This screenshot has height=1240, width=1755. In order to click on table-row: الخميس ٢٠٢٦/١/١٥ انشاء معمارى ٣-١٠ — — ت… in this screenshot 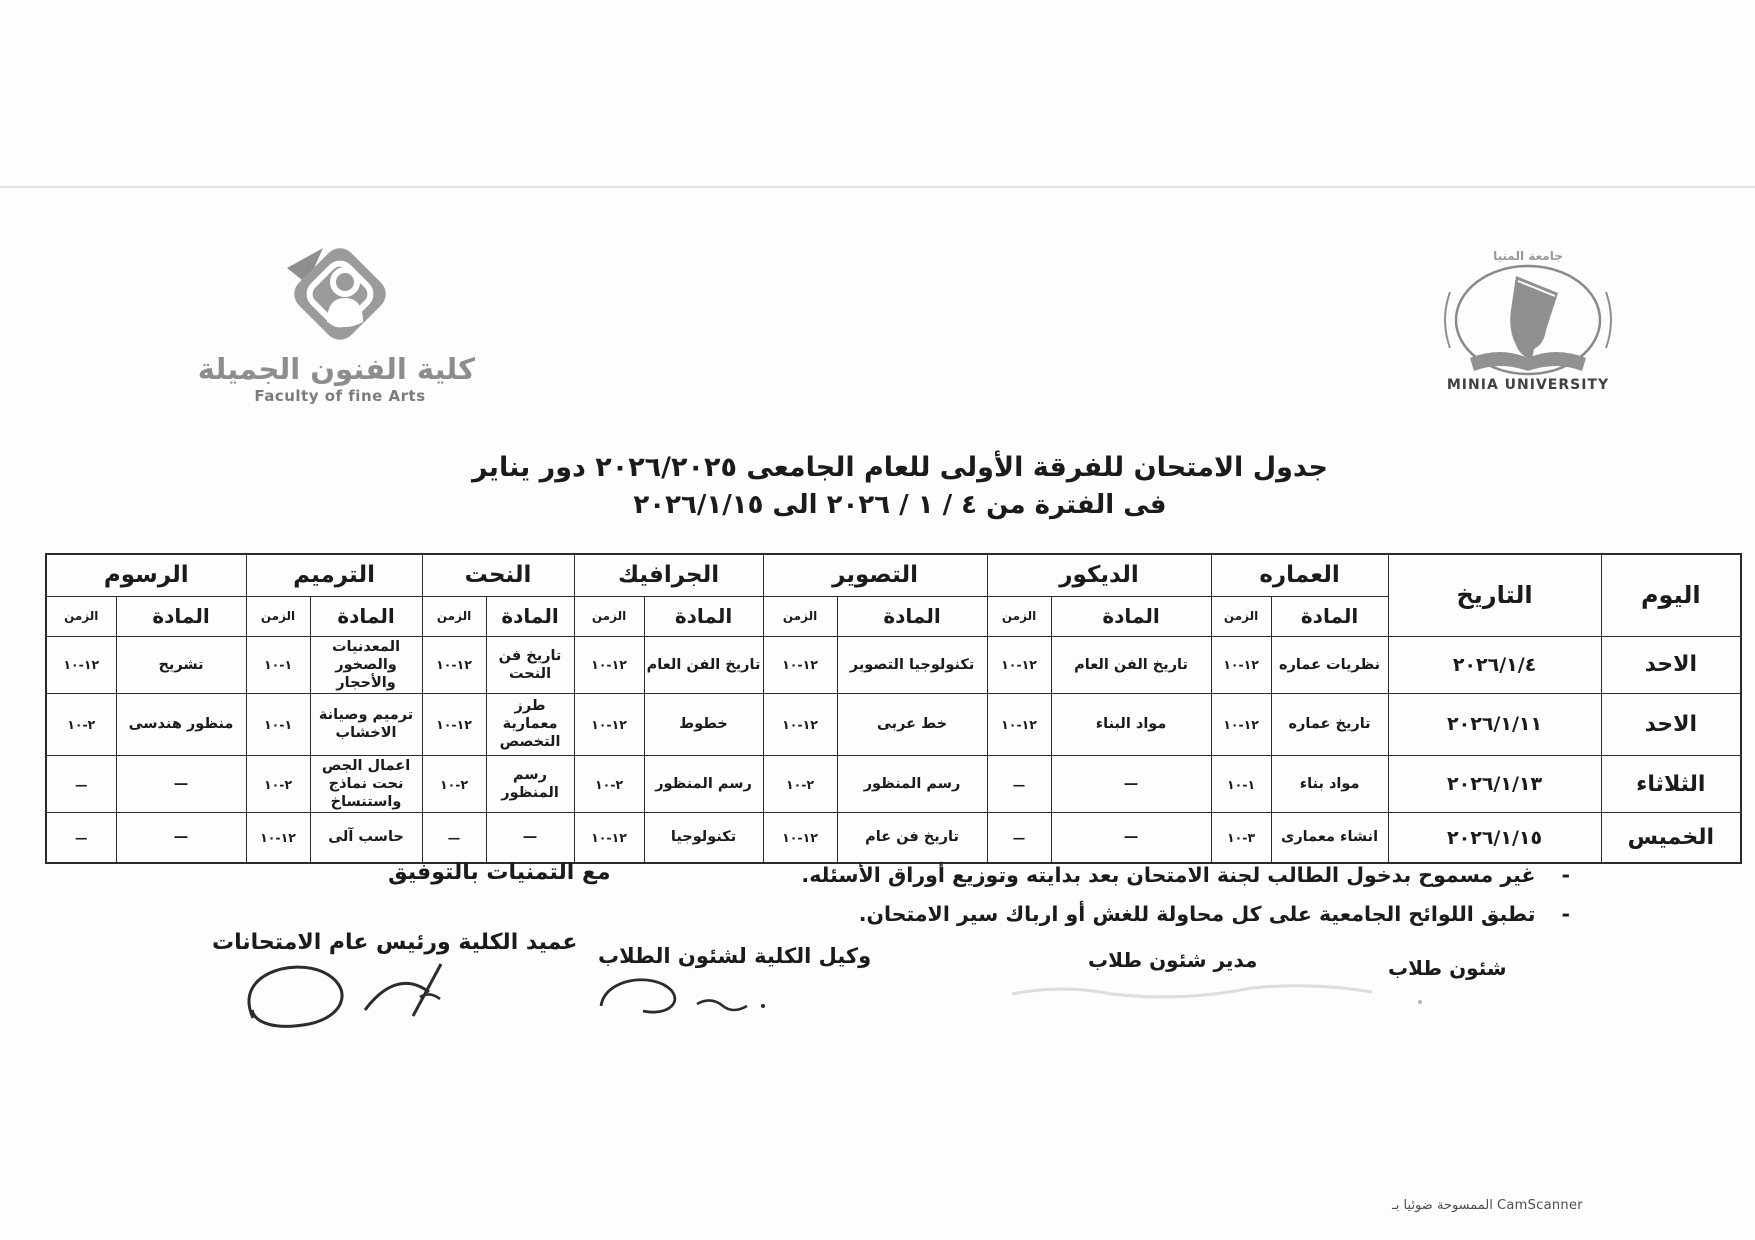, I will do `click(893, 838)`.